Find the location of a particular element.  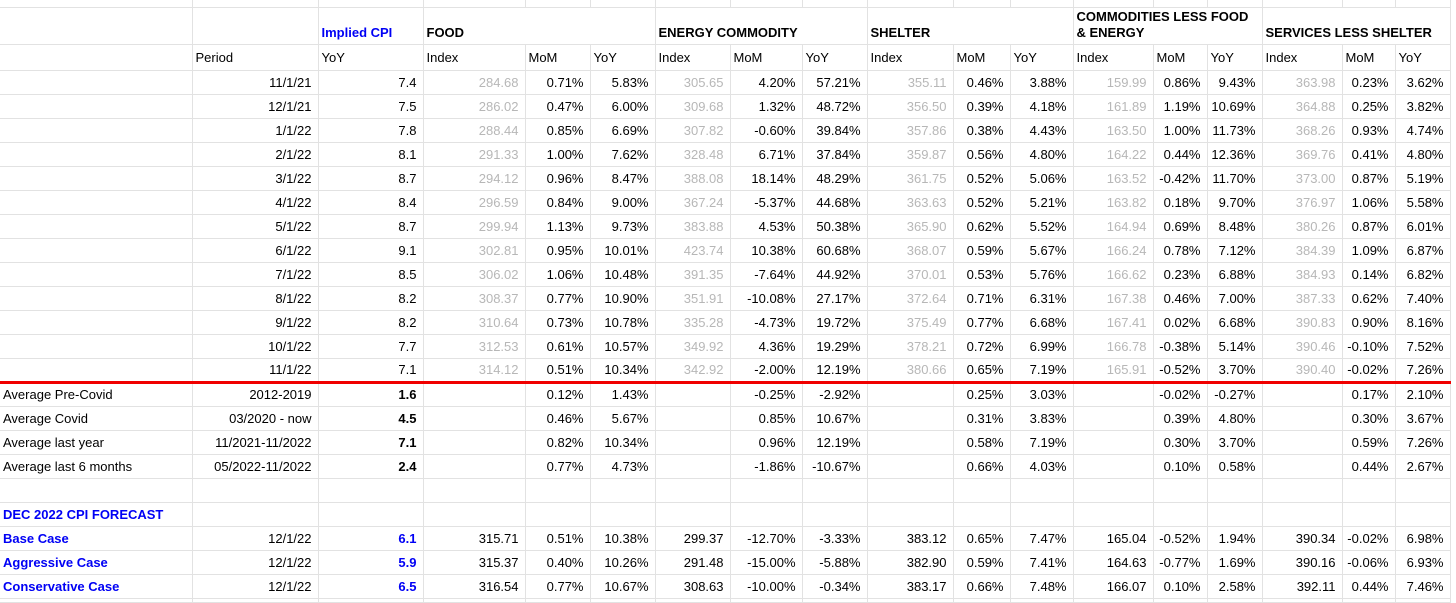

col-header-shelter-yoy: YoY is located at coordinates (1042, 57).